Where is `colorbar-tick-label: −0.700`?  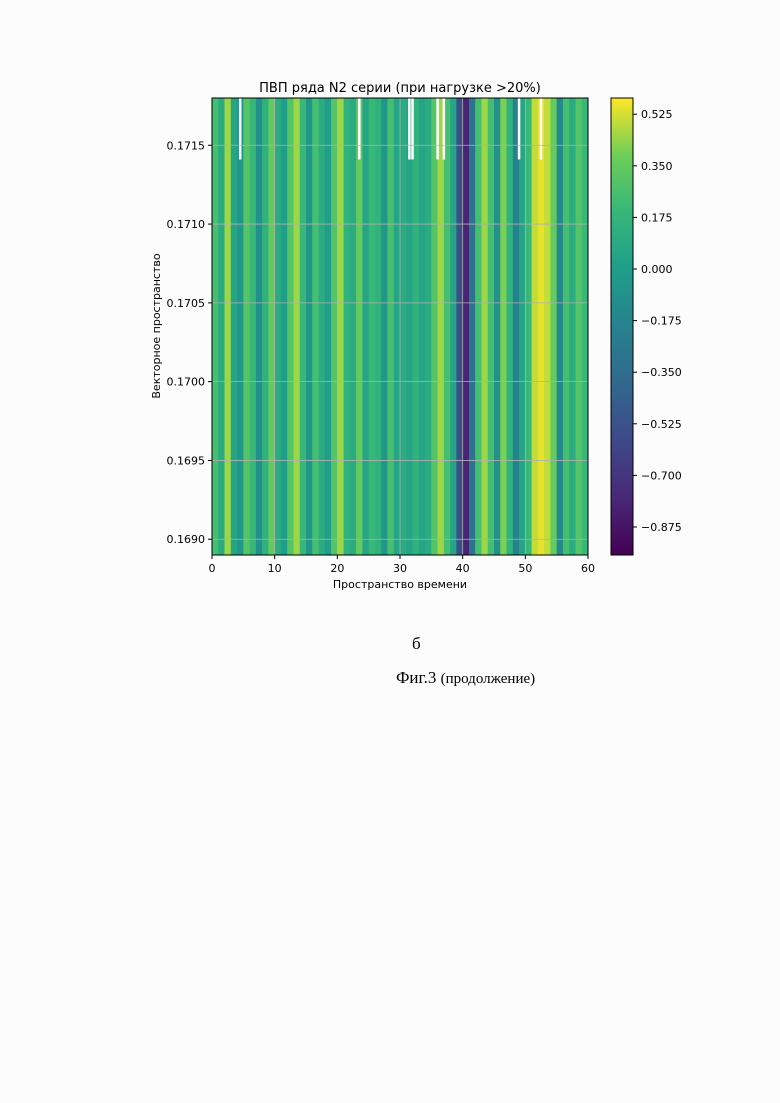 colorbar-tick-label: −0.700 is located at coordinates (661, 475).